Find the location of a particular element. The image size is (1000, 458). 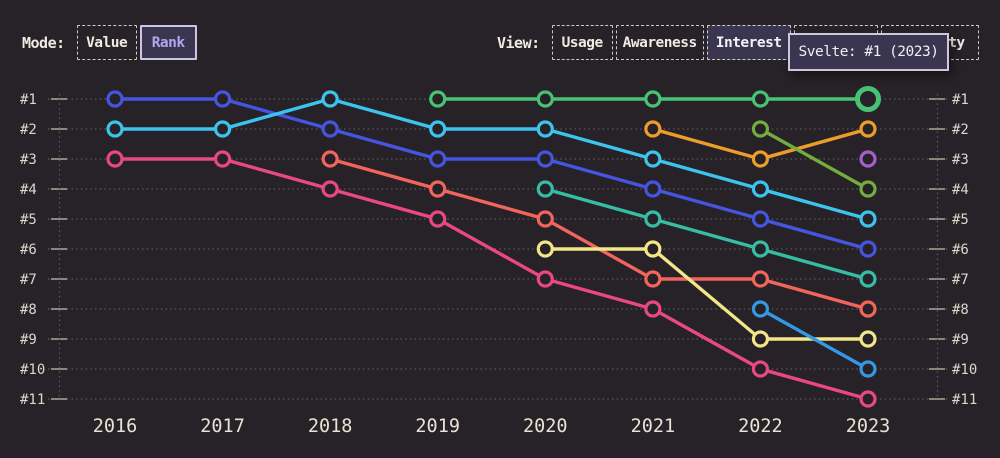

x-axis-label: 2017 is located at coordinates (222, 426).